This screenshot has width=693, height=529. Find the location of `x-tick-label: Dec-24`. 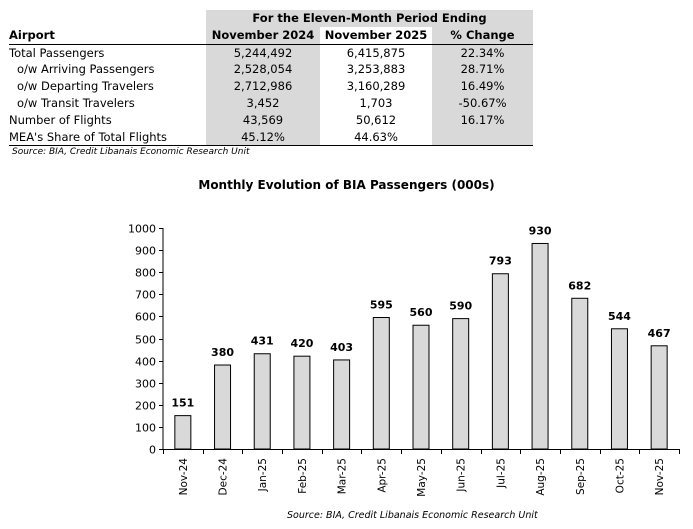

x-tick-label: Dec-24 is located at coordinates (224, 477).